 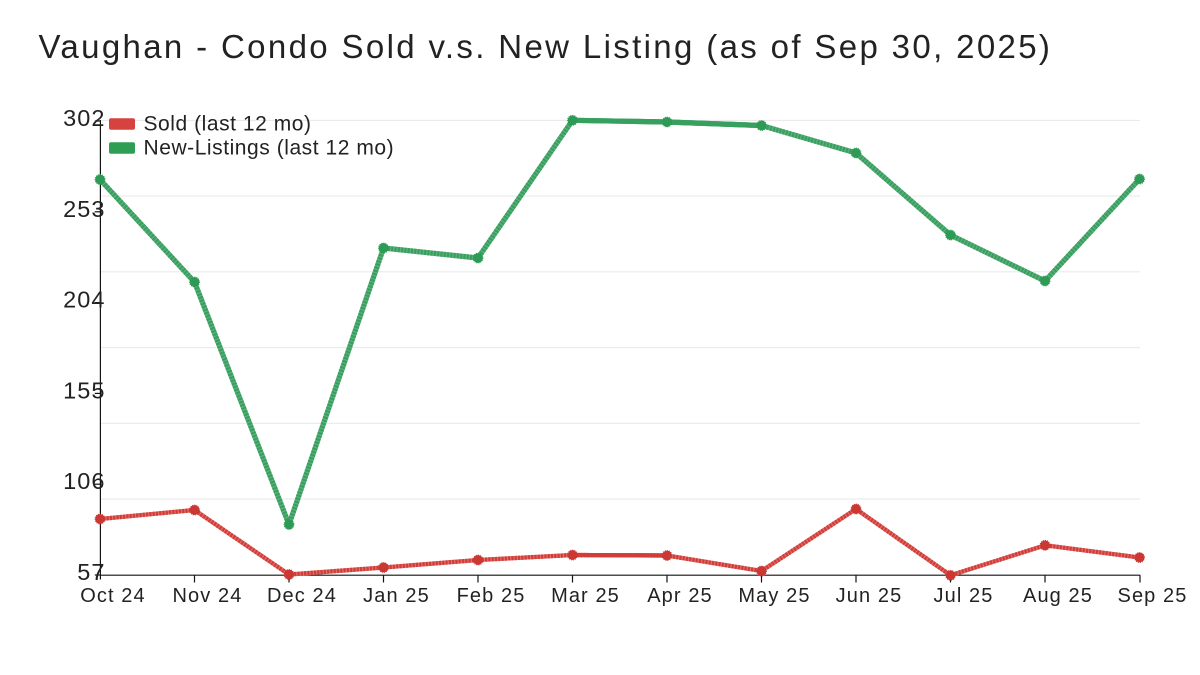 I want to click on svg-text: Oct 24, so click(x=113, y=596).